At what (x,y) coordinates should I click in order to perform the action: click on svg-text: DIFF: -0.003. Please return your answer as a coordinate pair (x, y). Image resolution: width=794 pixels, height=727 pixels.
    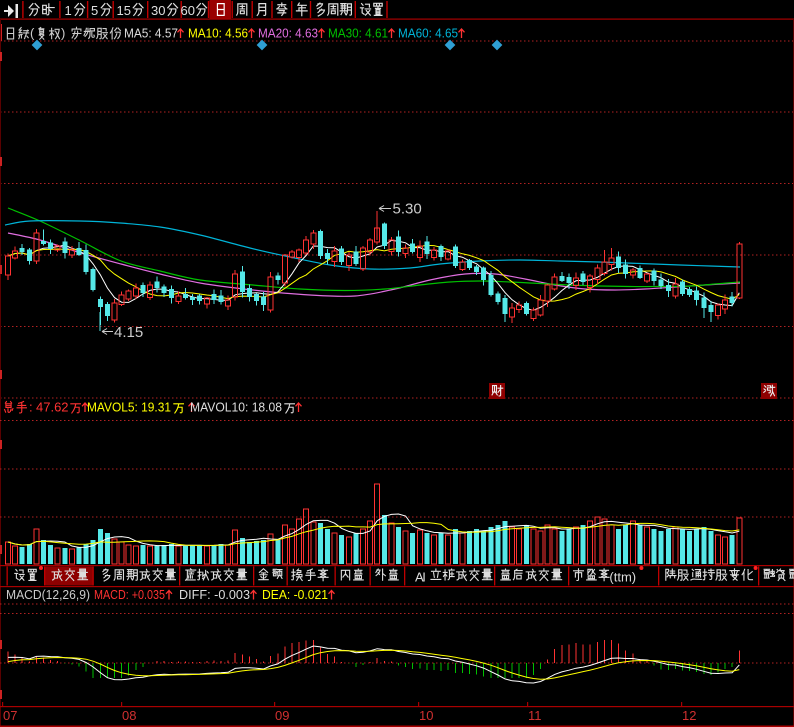
    Looking at the image, I should click on (214, 594).